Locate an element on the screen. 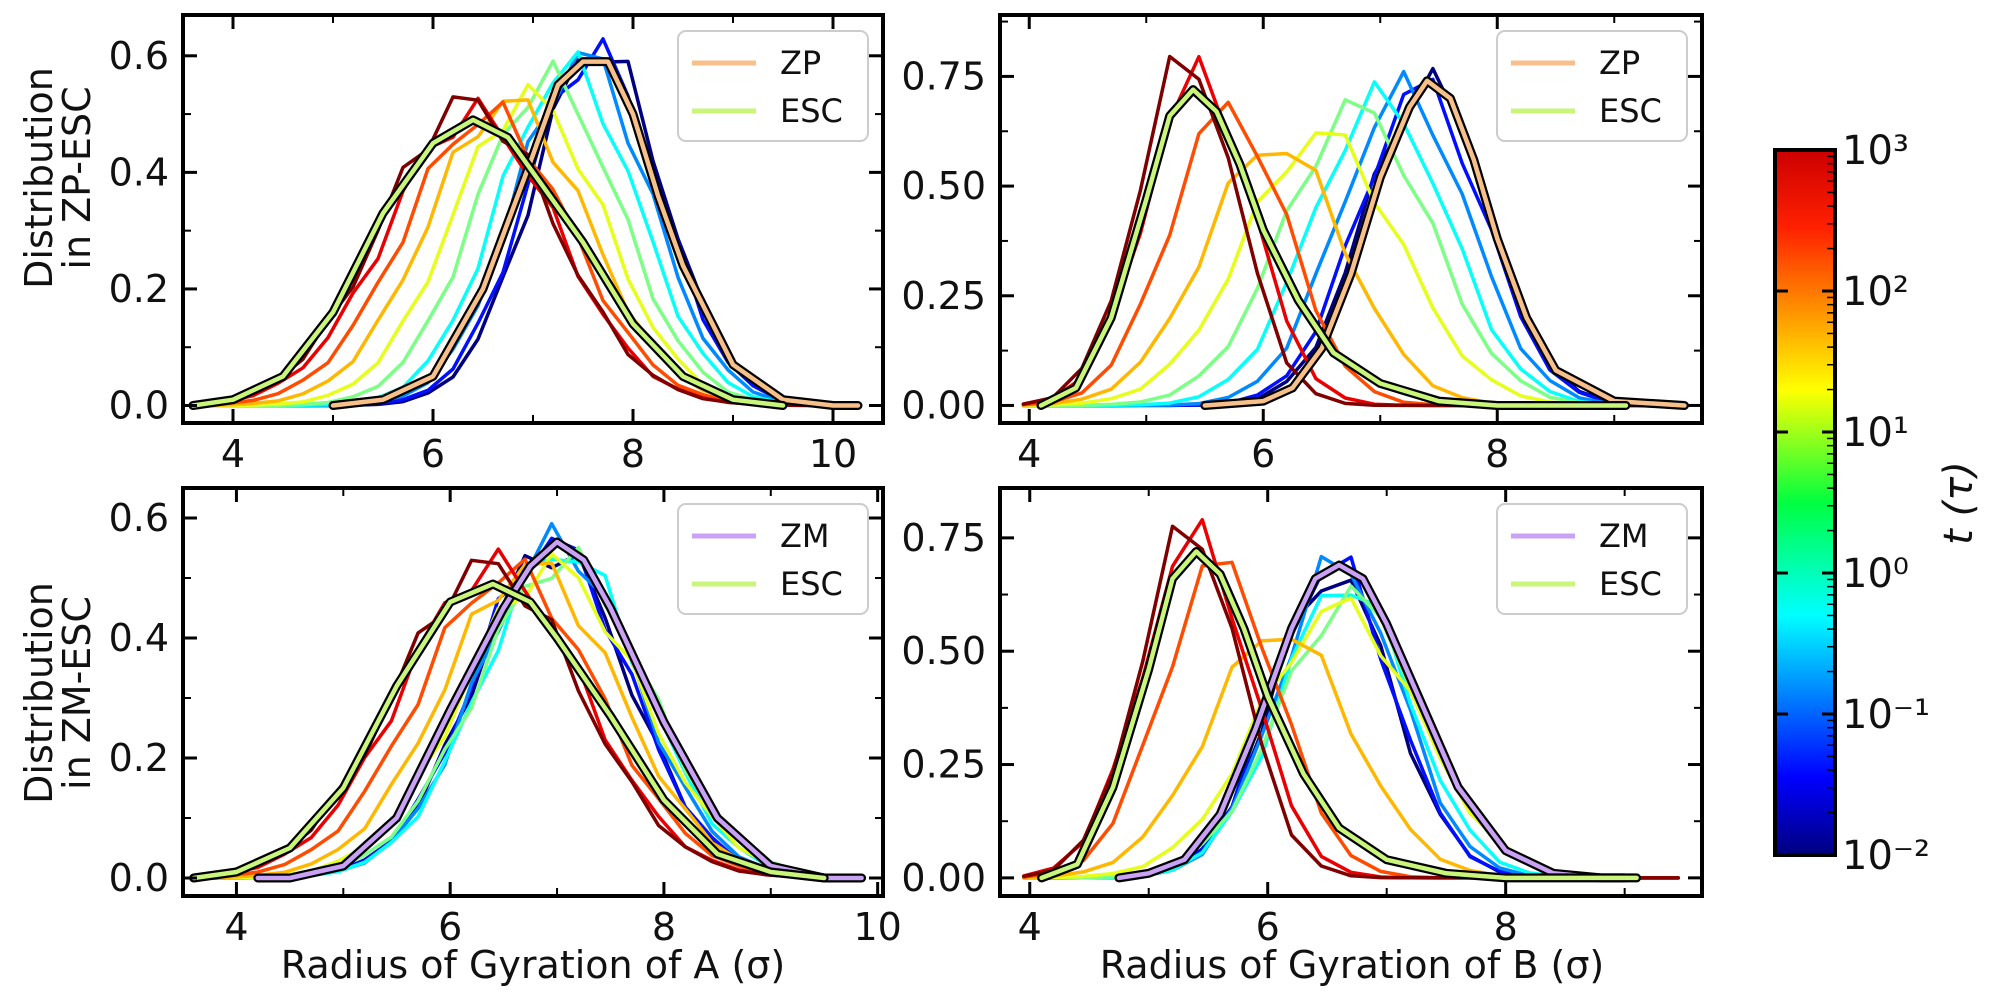  colorbar is located at coordinates (1805, 502).